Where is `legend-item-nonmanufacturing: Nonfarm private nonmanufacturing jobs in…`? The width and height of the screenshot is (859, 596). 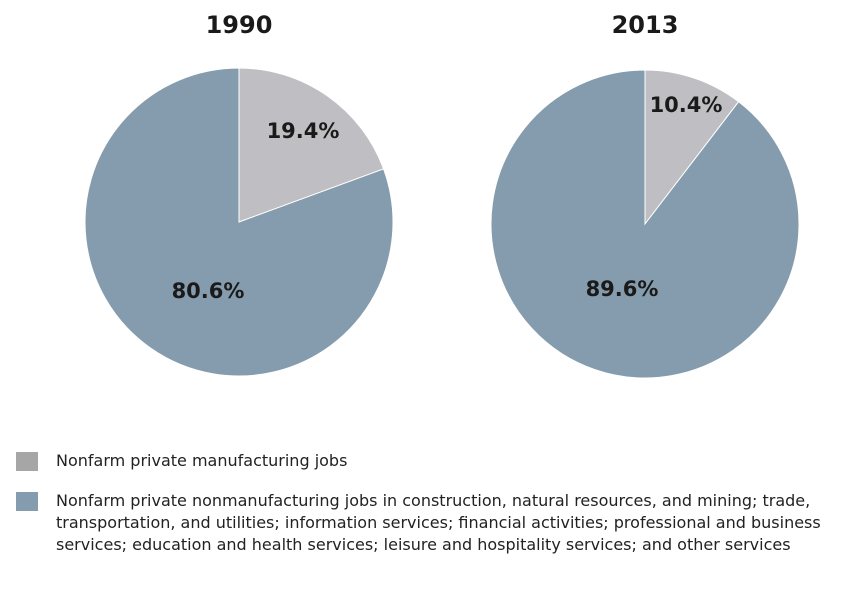 legend-item-nonmanufacturing: Nonfarm private nonmanufacturing jobs in… is located at coordinates (433, 523).